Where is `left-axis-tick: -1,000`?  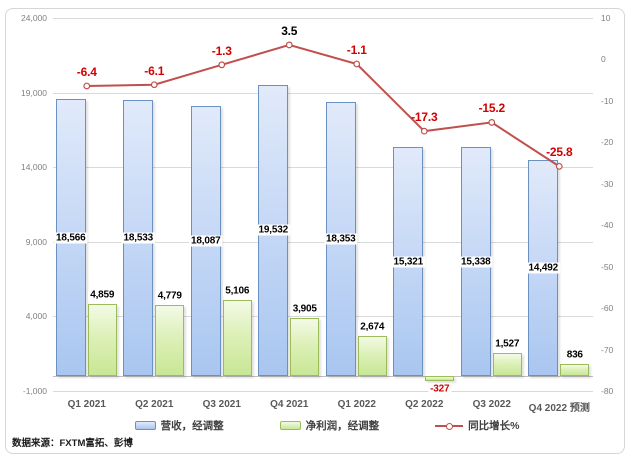 left-axis-tick: -1,000 is located at coordinates (34, 391).